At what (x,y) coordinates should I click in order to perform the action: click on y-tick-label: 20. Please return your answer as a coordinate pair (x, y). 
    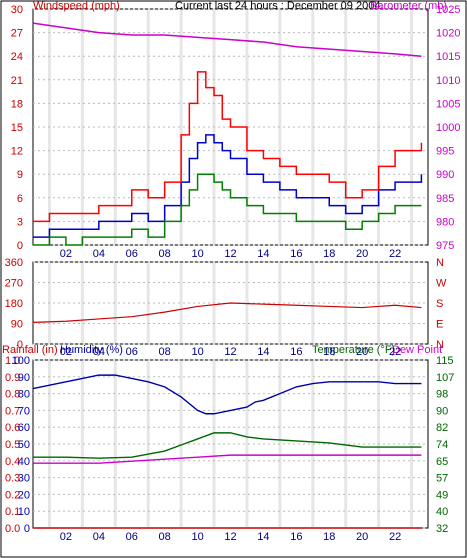
    Looking at the image, I should click on (24, 495).